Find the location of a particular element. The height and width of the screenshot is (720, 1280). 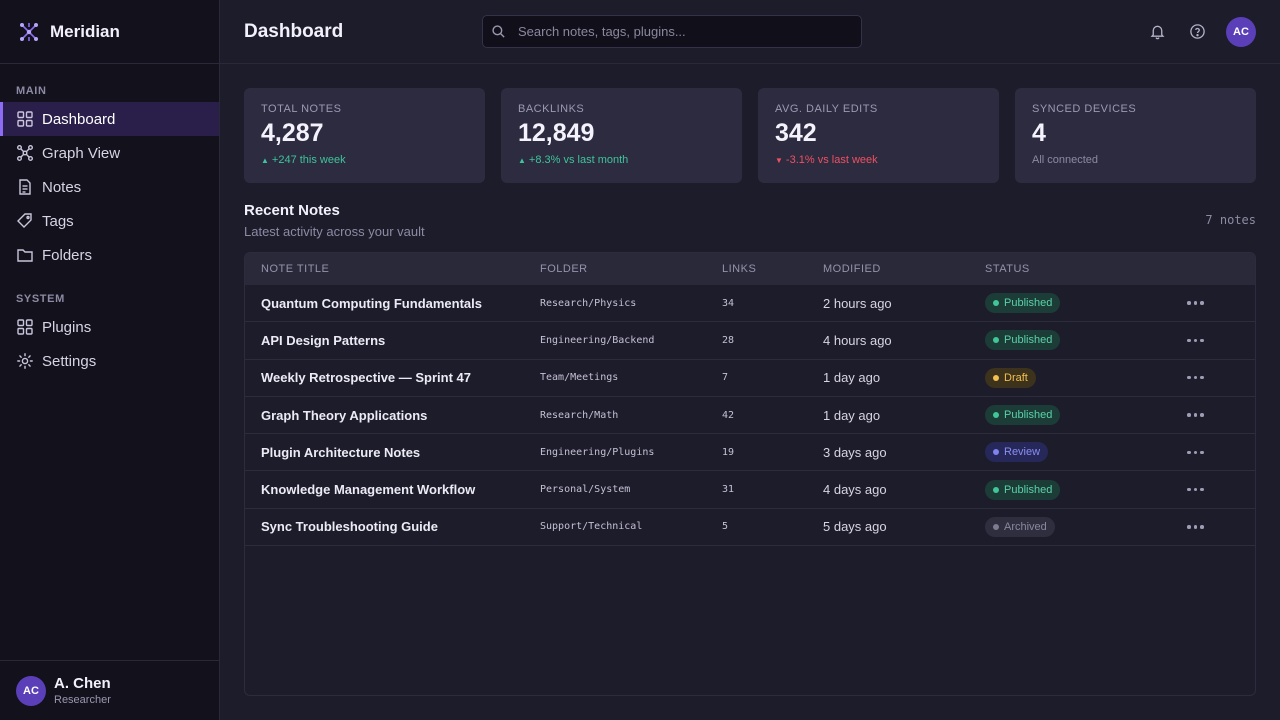

stat-trend: All connected is located at coordinates (1135, 160).